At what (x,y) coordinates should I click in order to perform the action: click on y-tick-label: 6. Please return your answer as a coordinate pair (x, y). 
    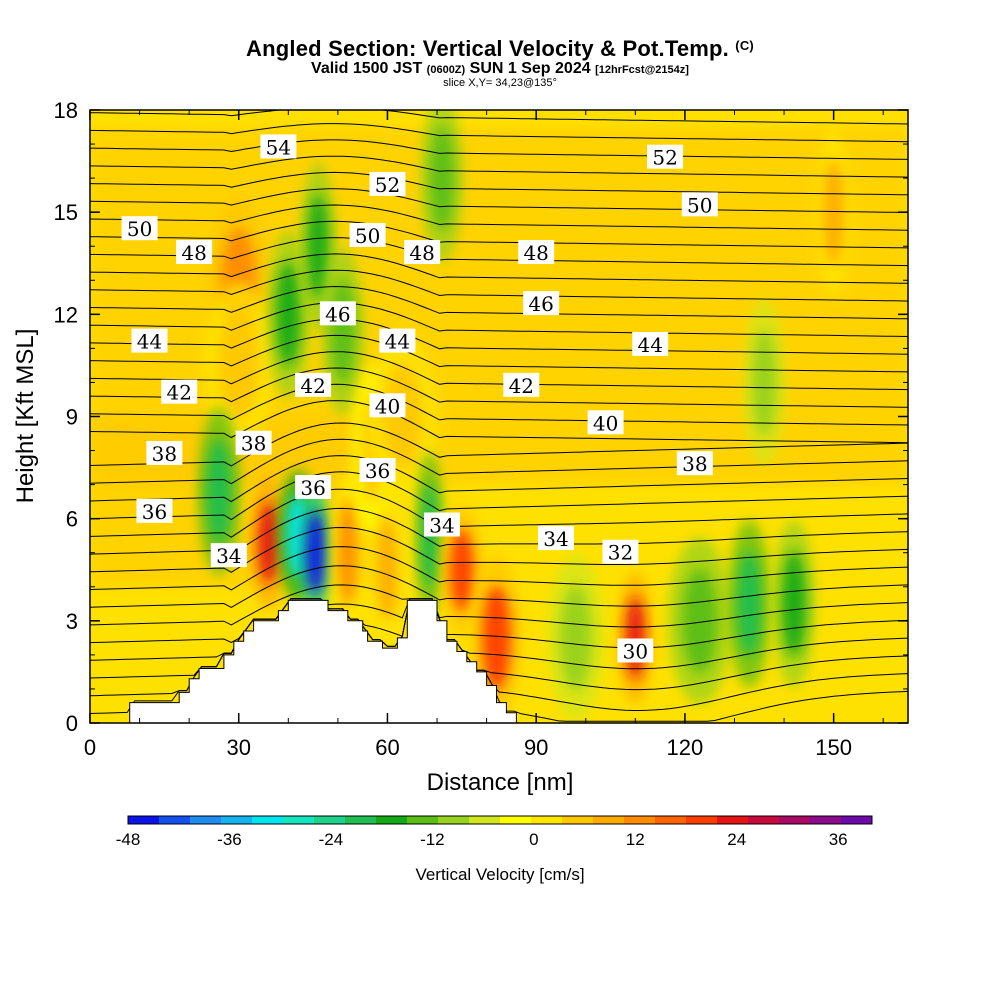
    Looking at the image, I should click on (72, 519).